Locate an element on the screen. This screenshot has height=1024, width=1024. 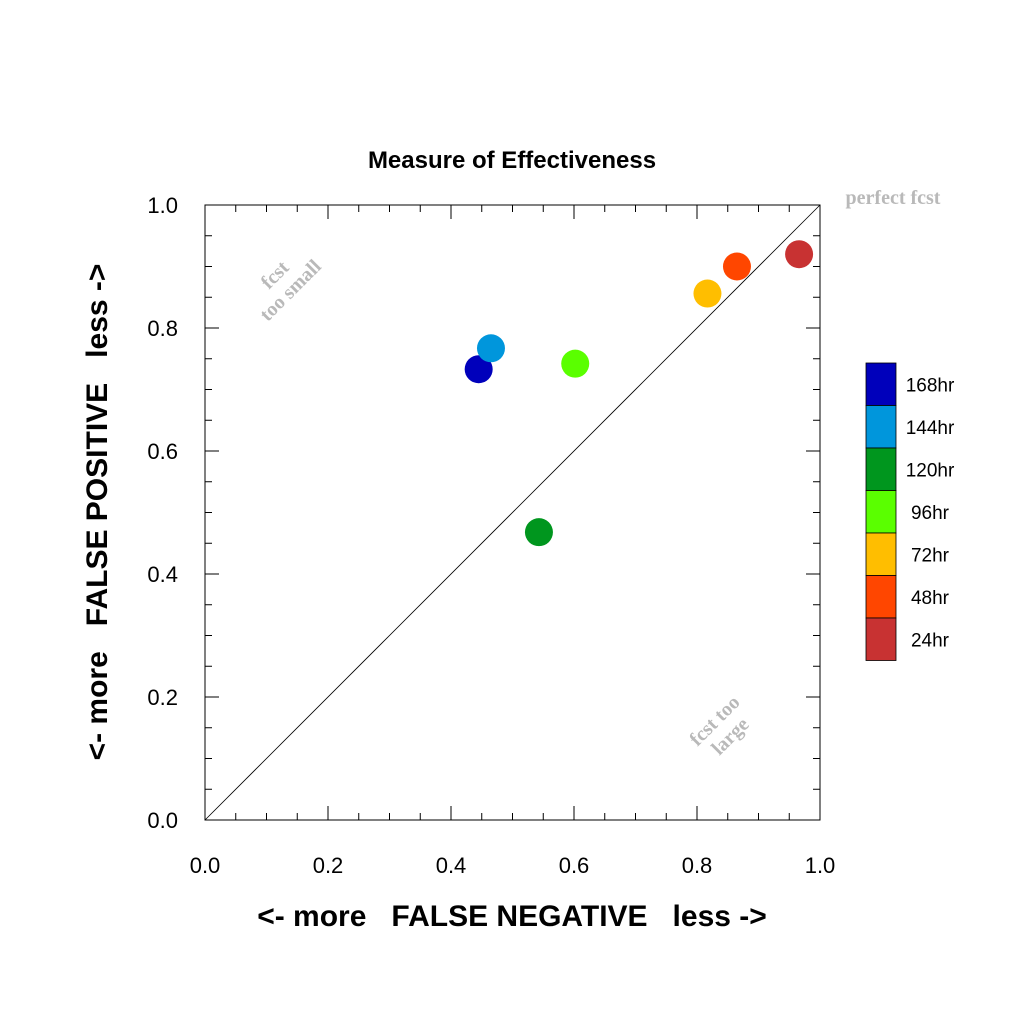
y-axis-label: <- more FALSE POSITIVE less -> is located at coordinates (97, 512).